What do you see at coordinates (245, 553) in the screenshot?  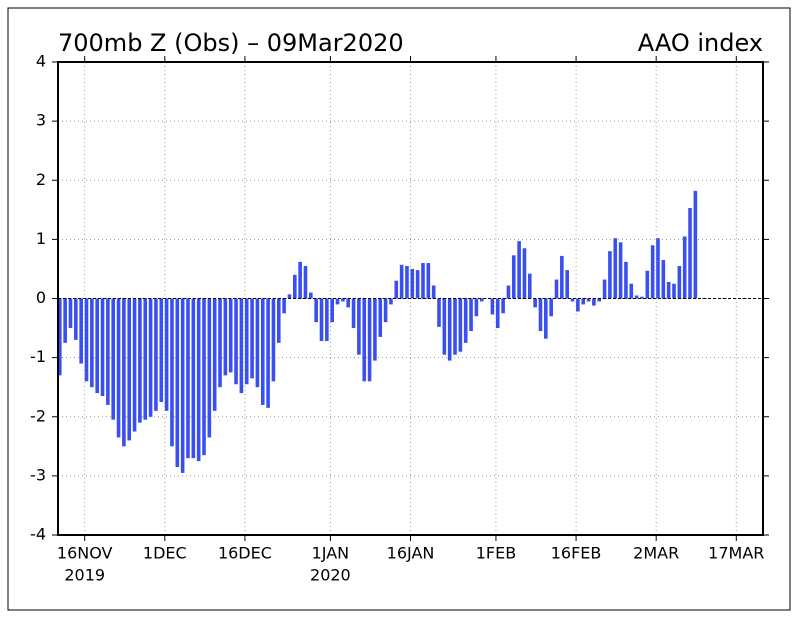 I see `x-tick-label: 16DEC` at bounding box center [245, 553].